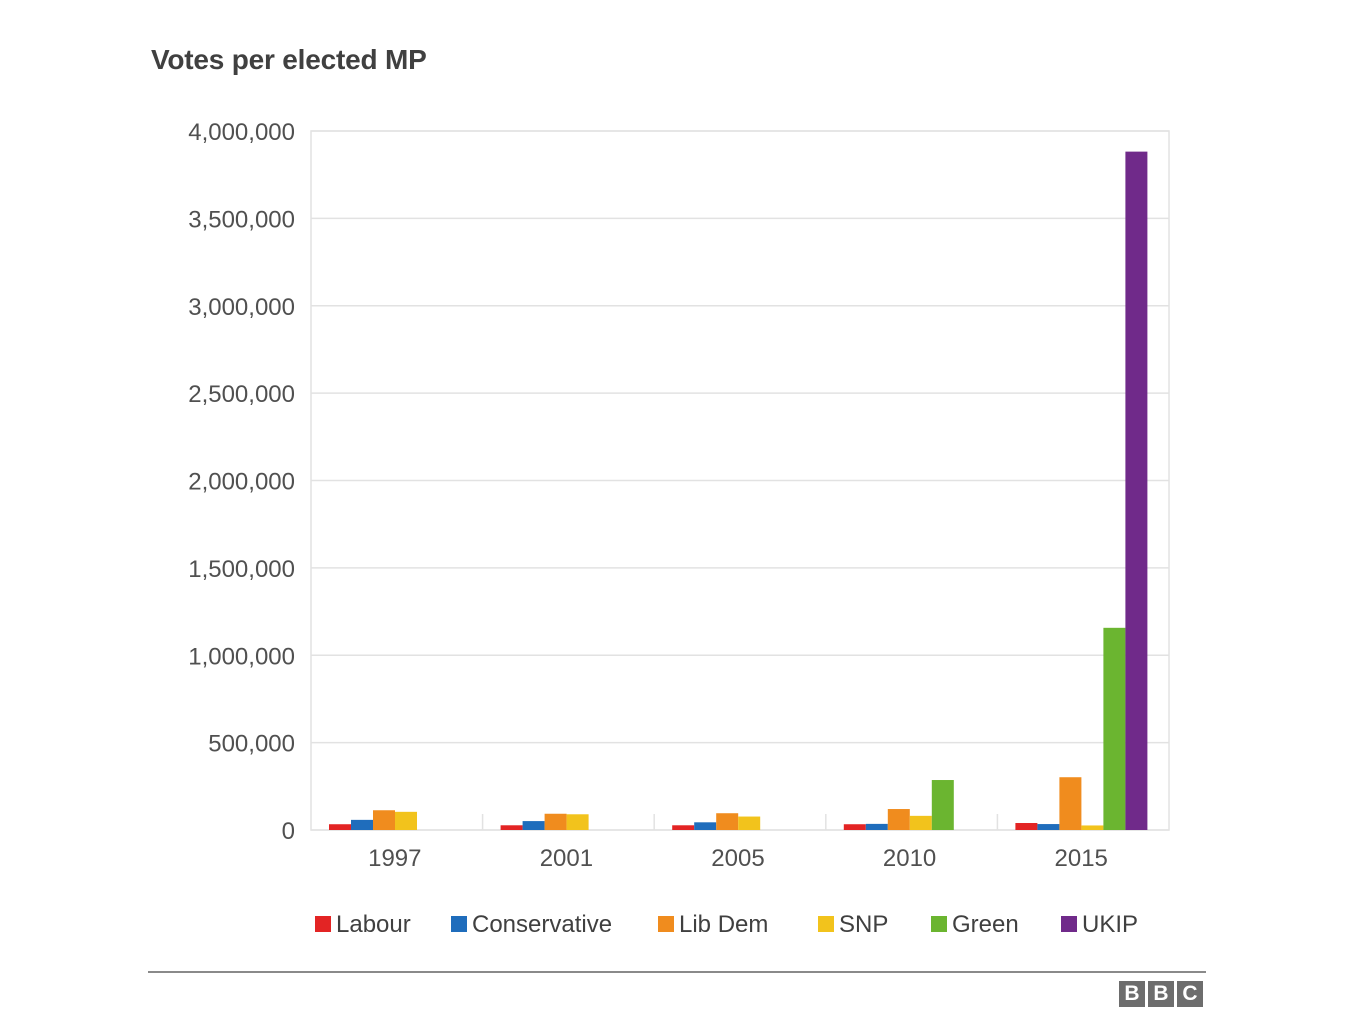  Describe the element at coordinates (251, 744) in the screenshot. I see `y-tick-label: 500,000` at that location.